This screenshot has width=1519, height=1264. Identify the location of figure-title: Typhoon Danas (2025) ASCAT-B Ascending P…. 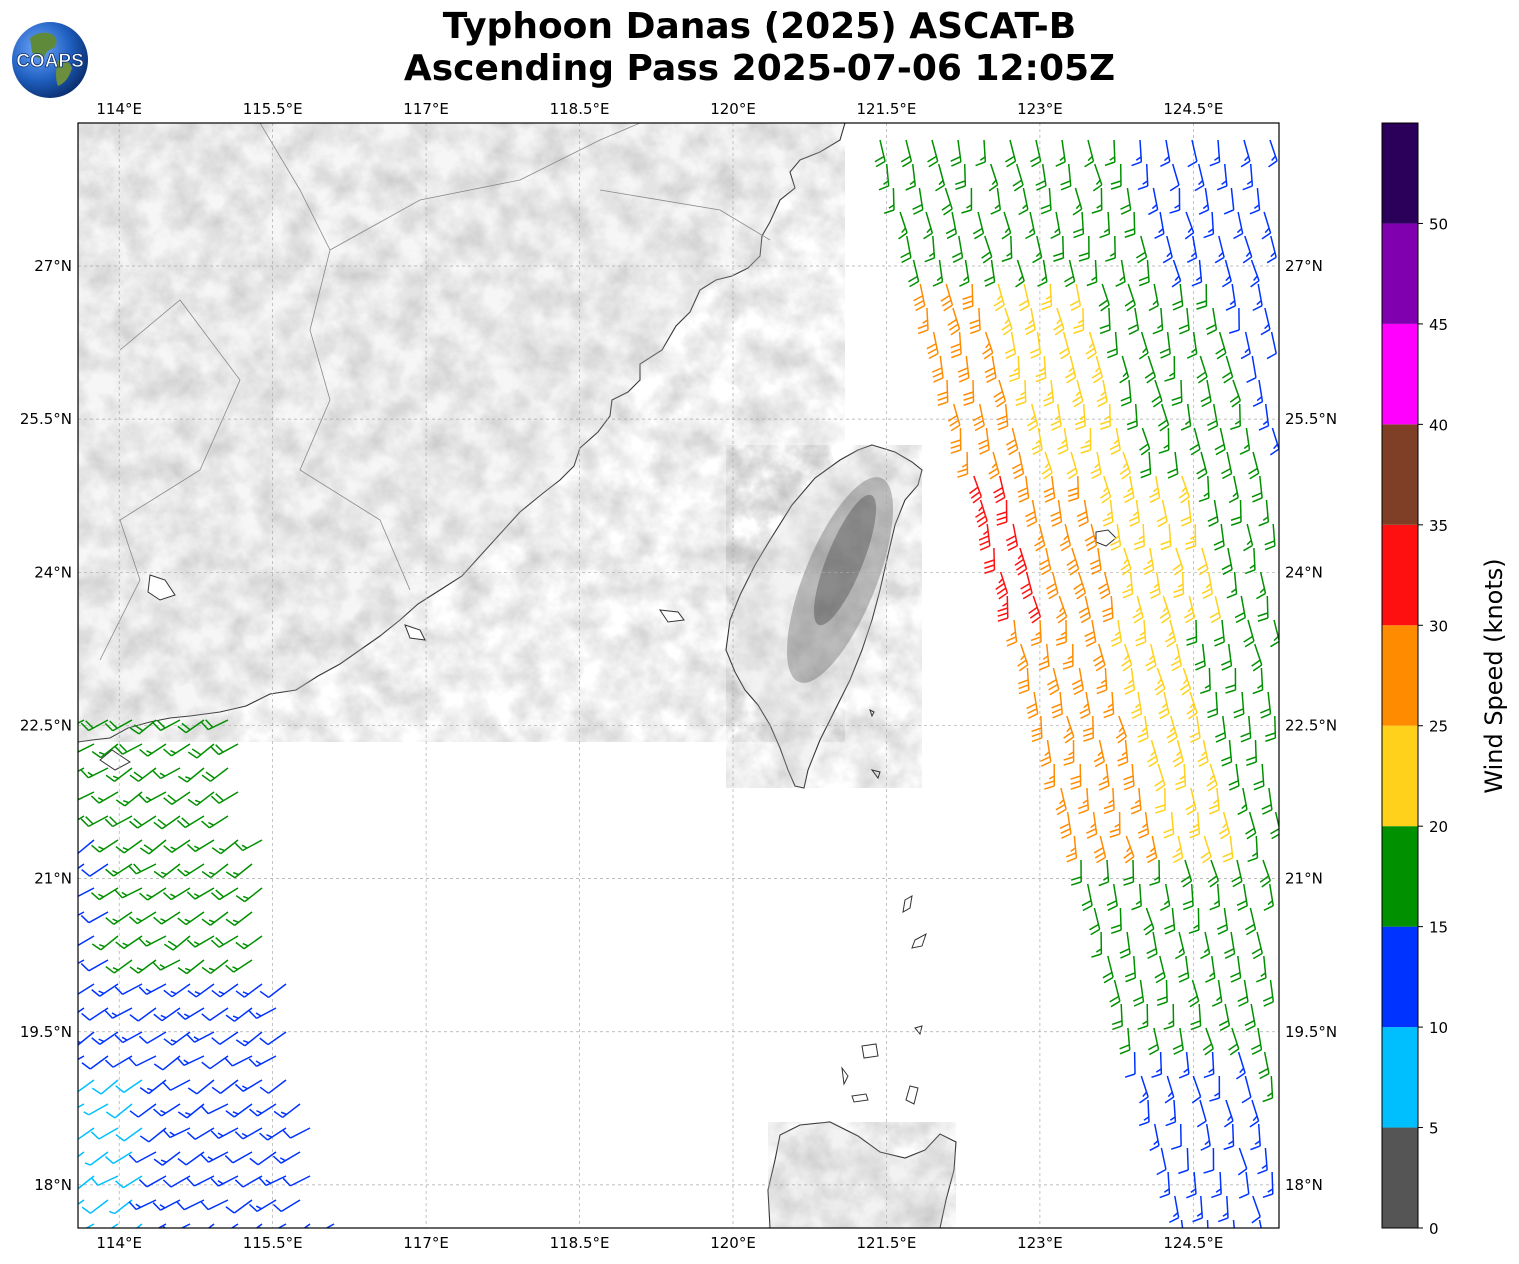
(759, 48).